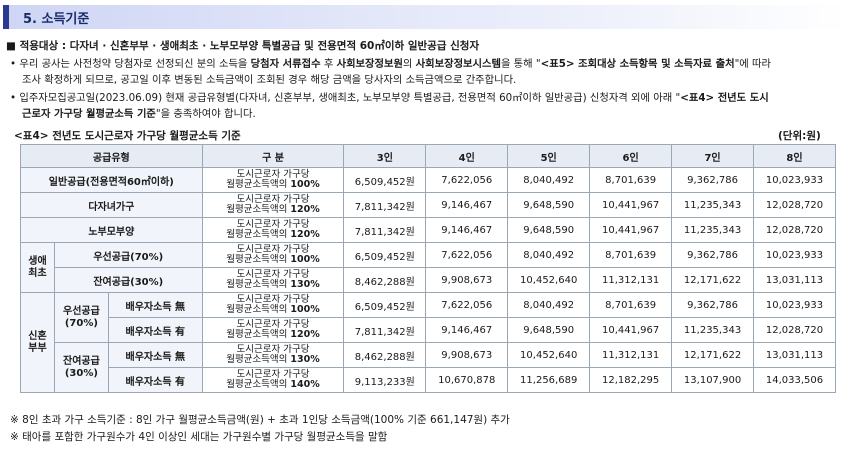 Image resolution: width=850 pixels, height=450 pixels. Describe the element at coordinates (205, 114) in the screenshot. I see `para2-text-b: "을 충족하여야 합니다.` at that location.